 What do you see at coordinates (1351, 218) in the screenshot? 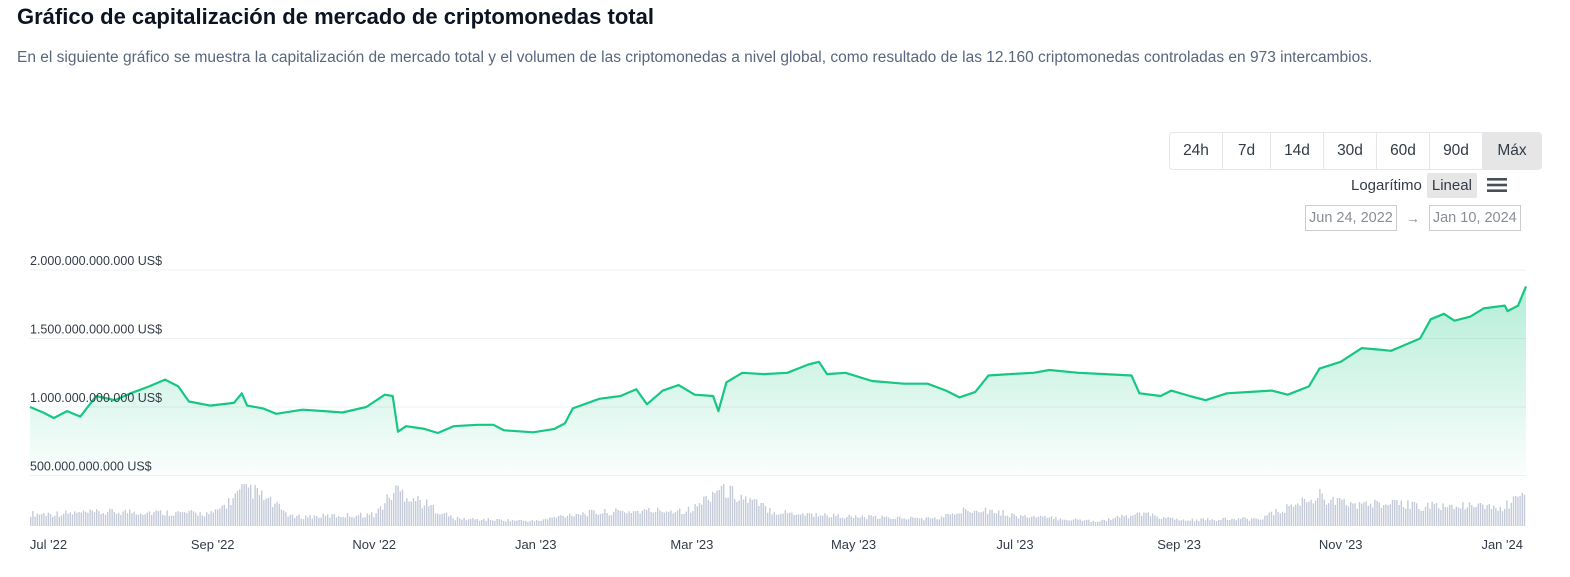
I see `date-from-input: Jun 24, 2022` at bounding box center [1351, 218].